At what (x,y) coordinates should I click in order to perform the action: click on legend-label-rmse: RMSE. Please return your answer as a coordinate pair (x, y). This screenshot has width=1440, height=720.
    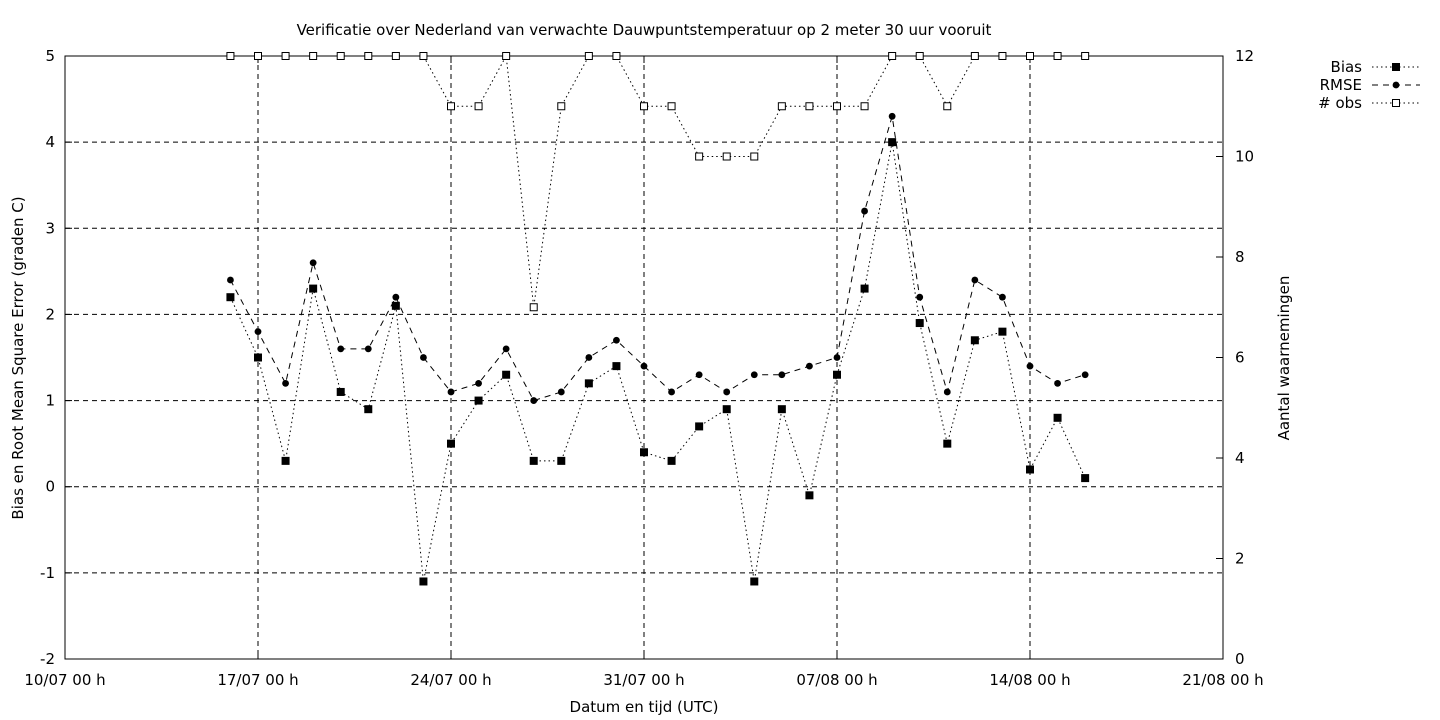
    Looking at the image, I should click on (1341, 85).